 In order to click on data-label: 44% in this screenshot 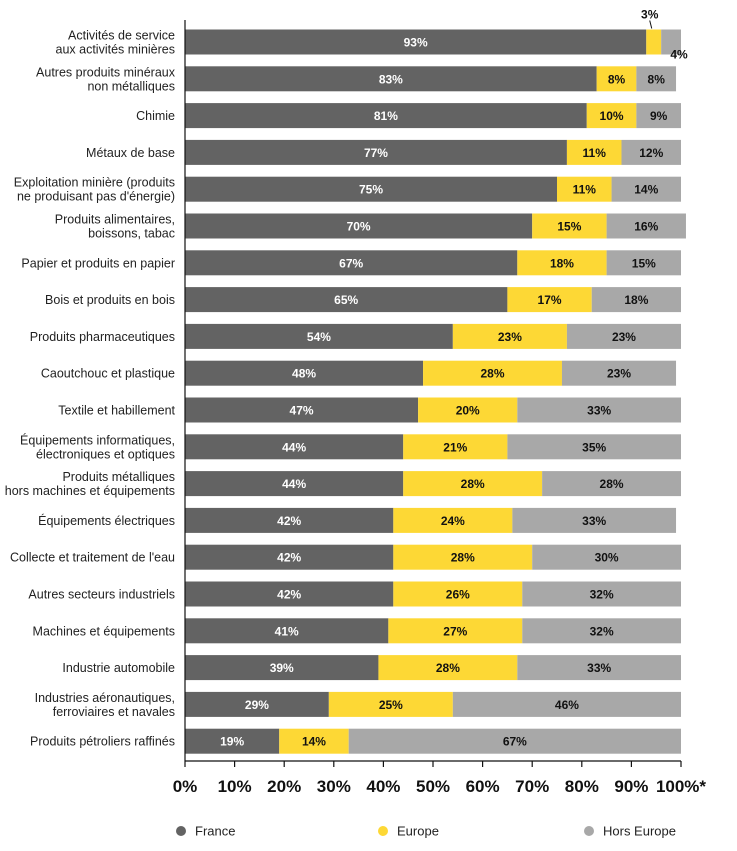, I will do `click(294, 447)`.